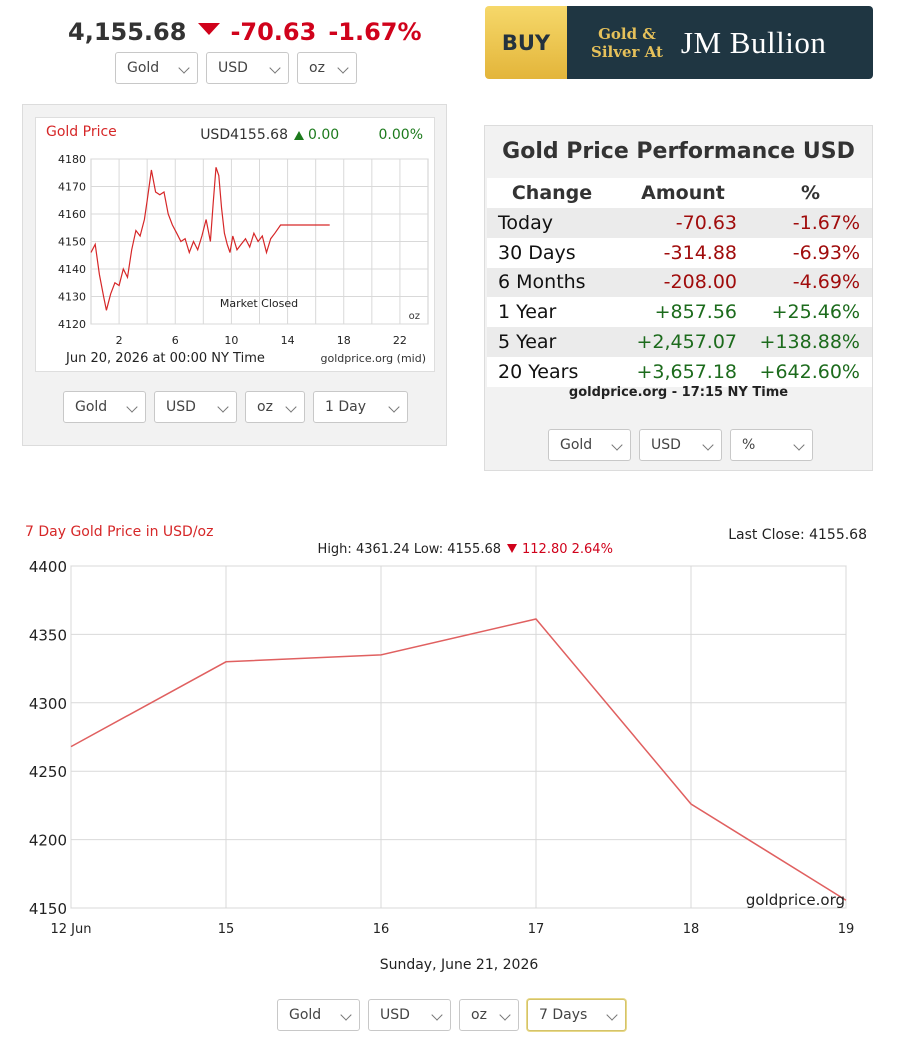 This screenshot has width=912, height=1058. I want to click on live-chart-grid, so click(259, 241).